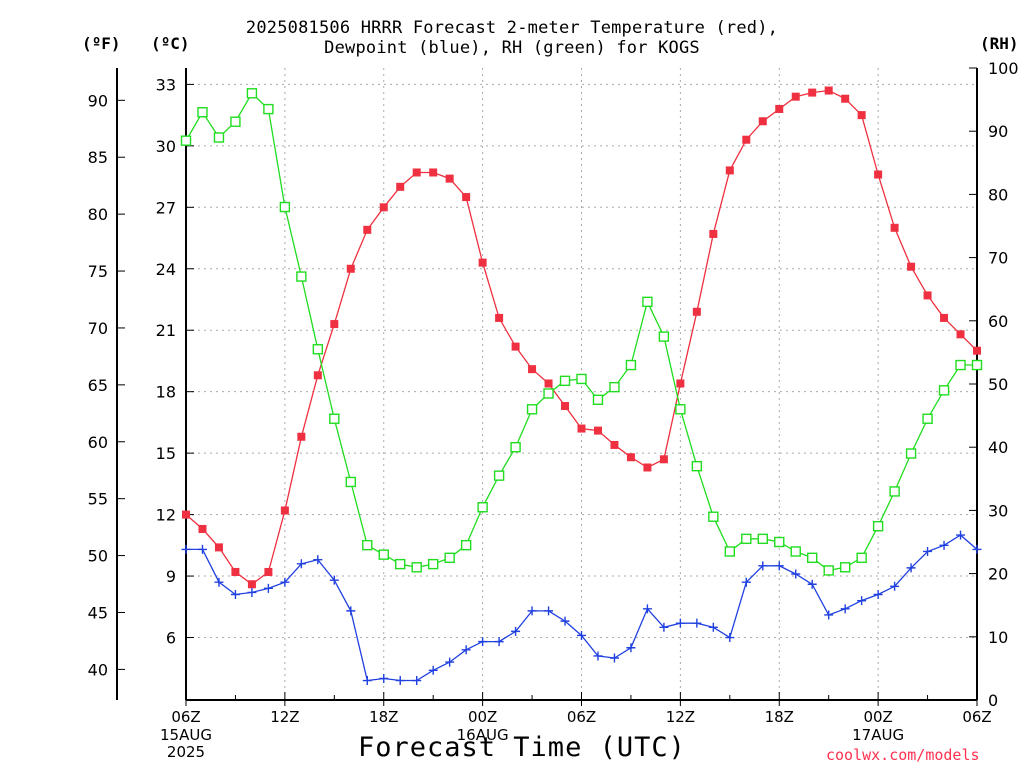 Image resolution: width=1024 pixels, height=768 pixels. Describe the element at coordinates (680, 717) in the screenshot. I see `x-tick-label: 12Z` at that location.